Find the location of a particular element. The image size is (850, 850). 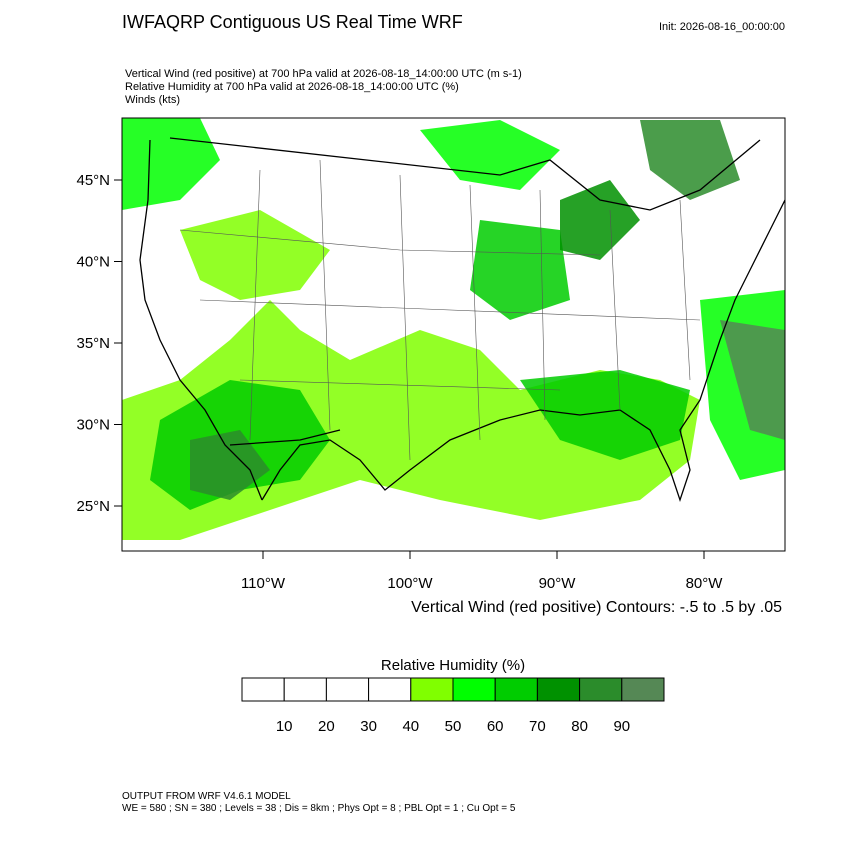

north-border is located at coordinates (465, 174).